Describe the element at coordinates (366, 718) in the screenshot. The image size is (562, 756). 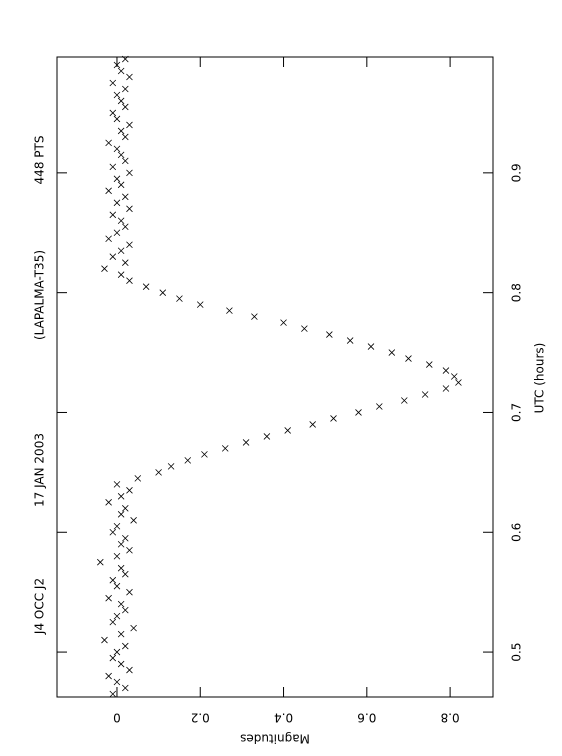
I see `y-tick-label: 0.6` at that location.